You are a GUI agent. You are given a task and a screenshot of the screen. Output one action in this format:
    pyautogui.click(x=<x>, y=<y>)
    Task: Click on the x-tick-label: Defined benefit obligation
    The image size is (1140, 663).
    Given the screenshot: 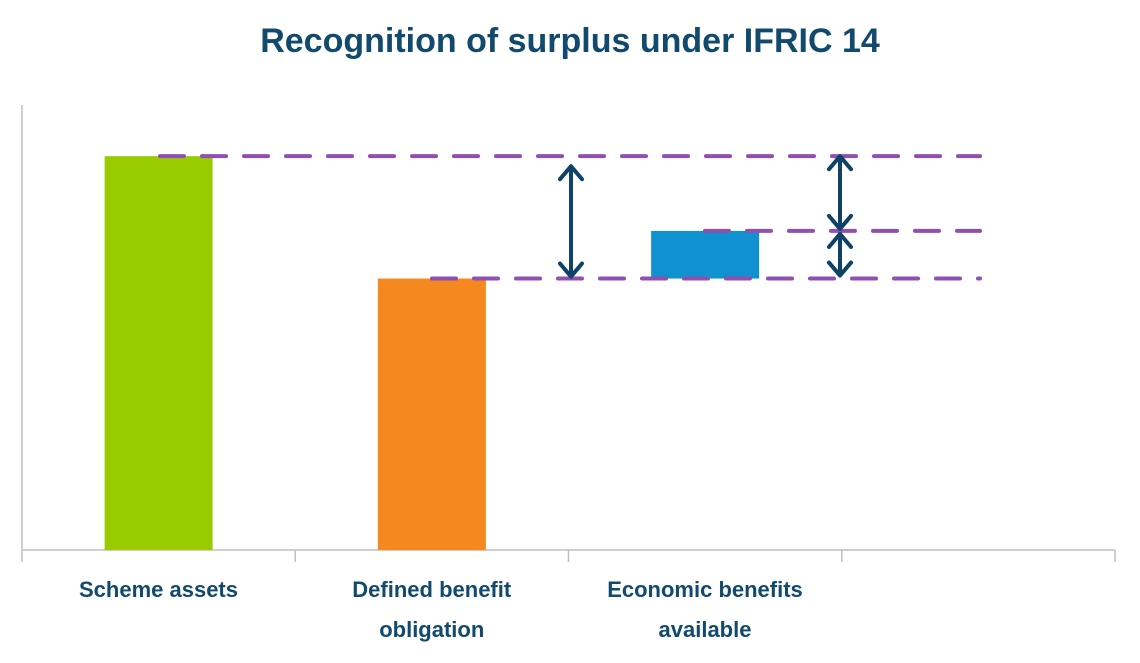 What is the action you would take?
    pyautogui.click(x=431, y=610)
    